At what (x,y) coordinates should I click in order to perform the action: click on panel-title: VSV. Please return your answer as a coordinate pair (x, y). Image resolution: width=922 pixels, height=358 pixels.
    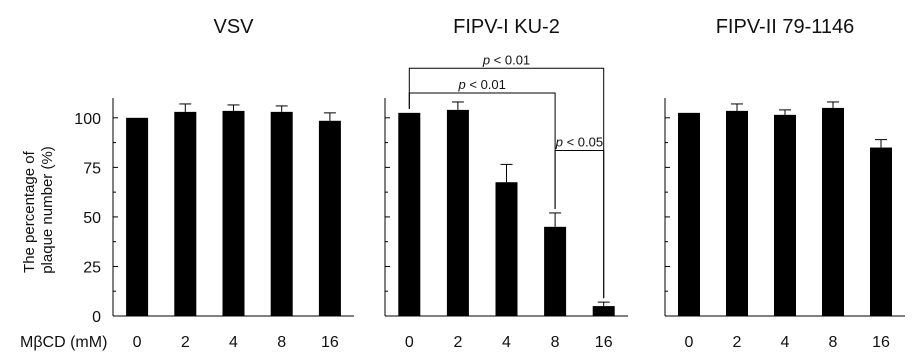
    Looking at the image, I should click on (233, 27).